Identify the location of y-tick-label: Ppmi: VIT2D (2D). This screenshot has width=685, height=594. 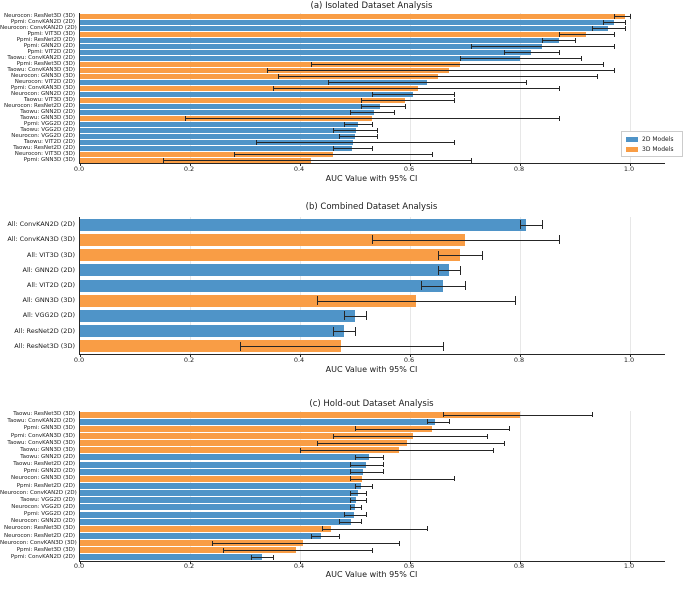
(51, 51).